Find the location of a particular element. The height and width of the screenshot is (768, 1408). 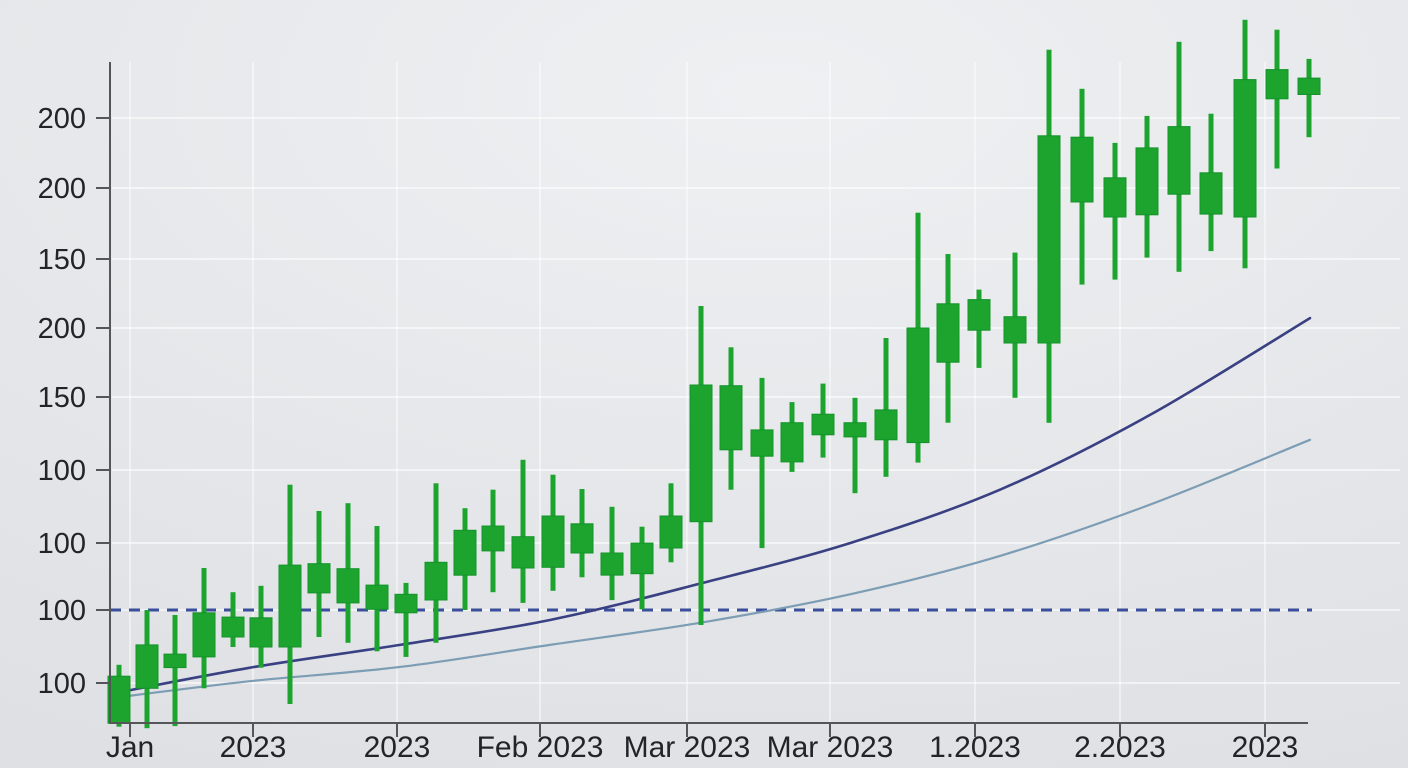

x-tick-label: 1.2023 is located at coordinates (975, 747).